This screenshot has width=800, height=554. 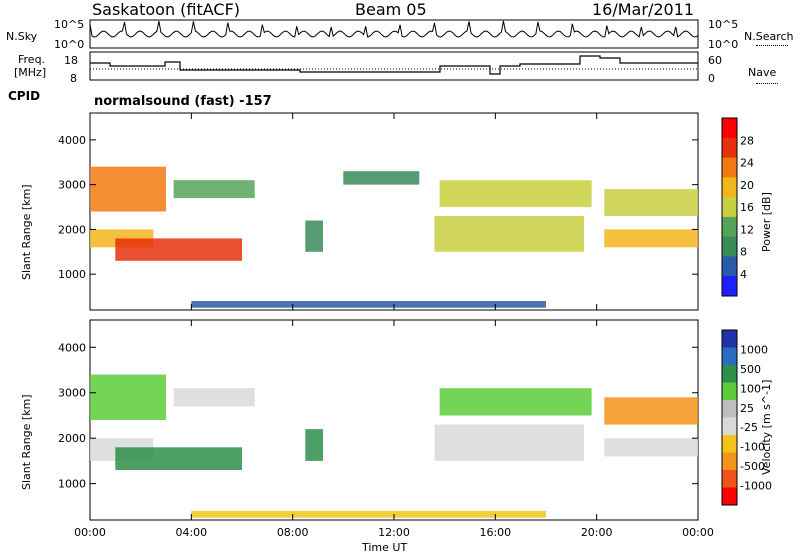 What do you see at coordinates (30, 72) in the screenshot?
I see `freq-unit-label: [MHz]` at bounding box center [30, 72].